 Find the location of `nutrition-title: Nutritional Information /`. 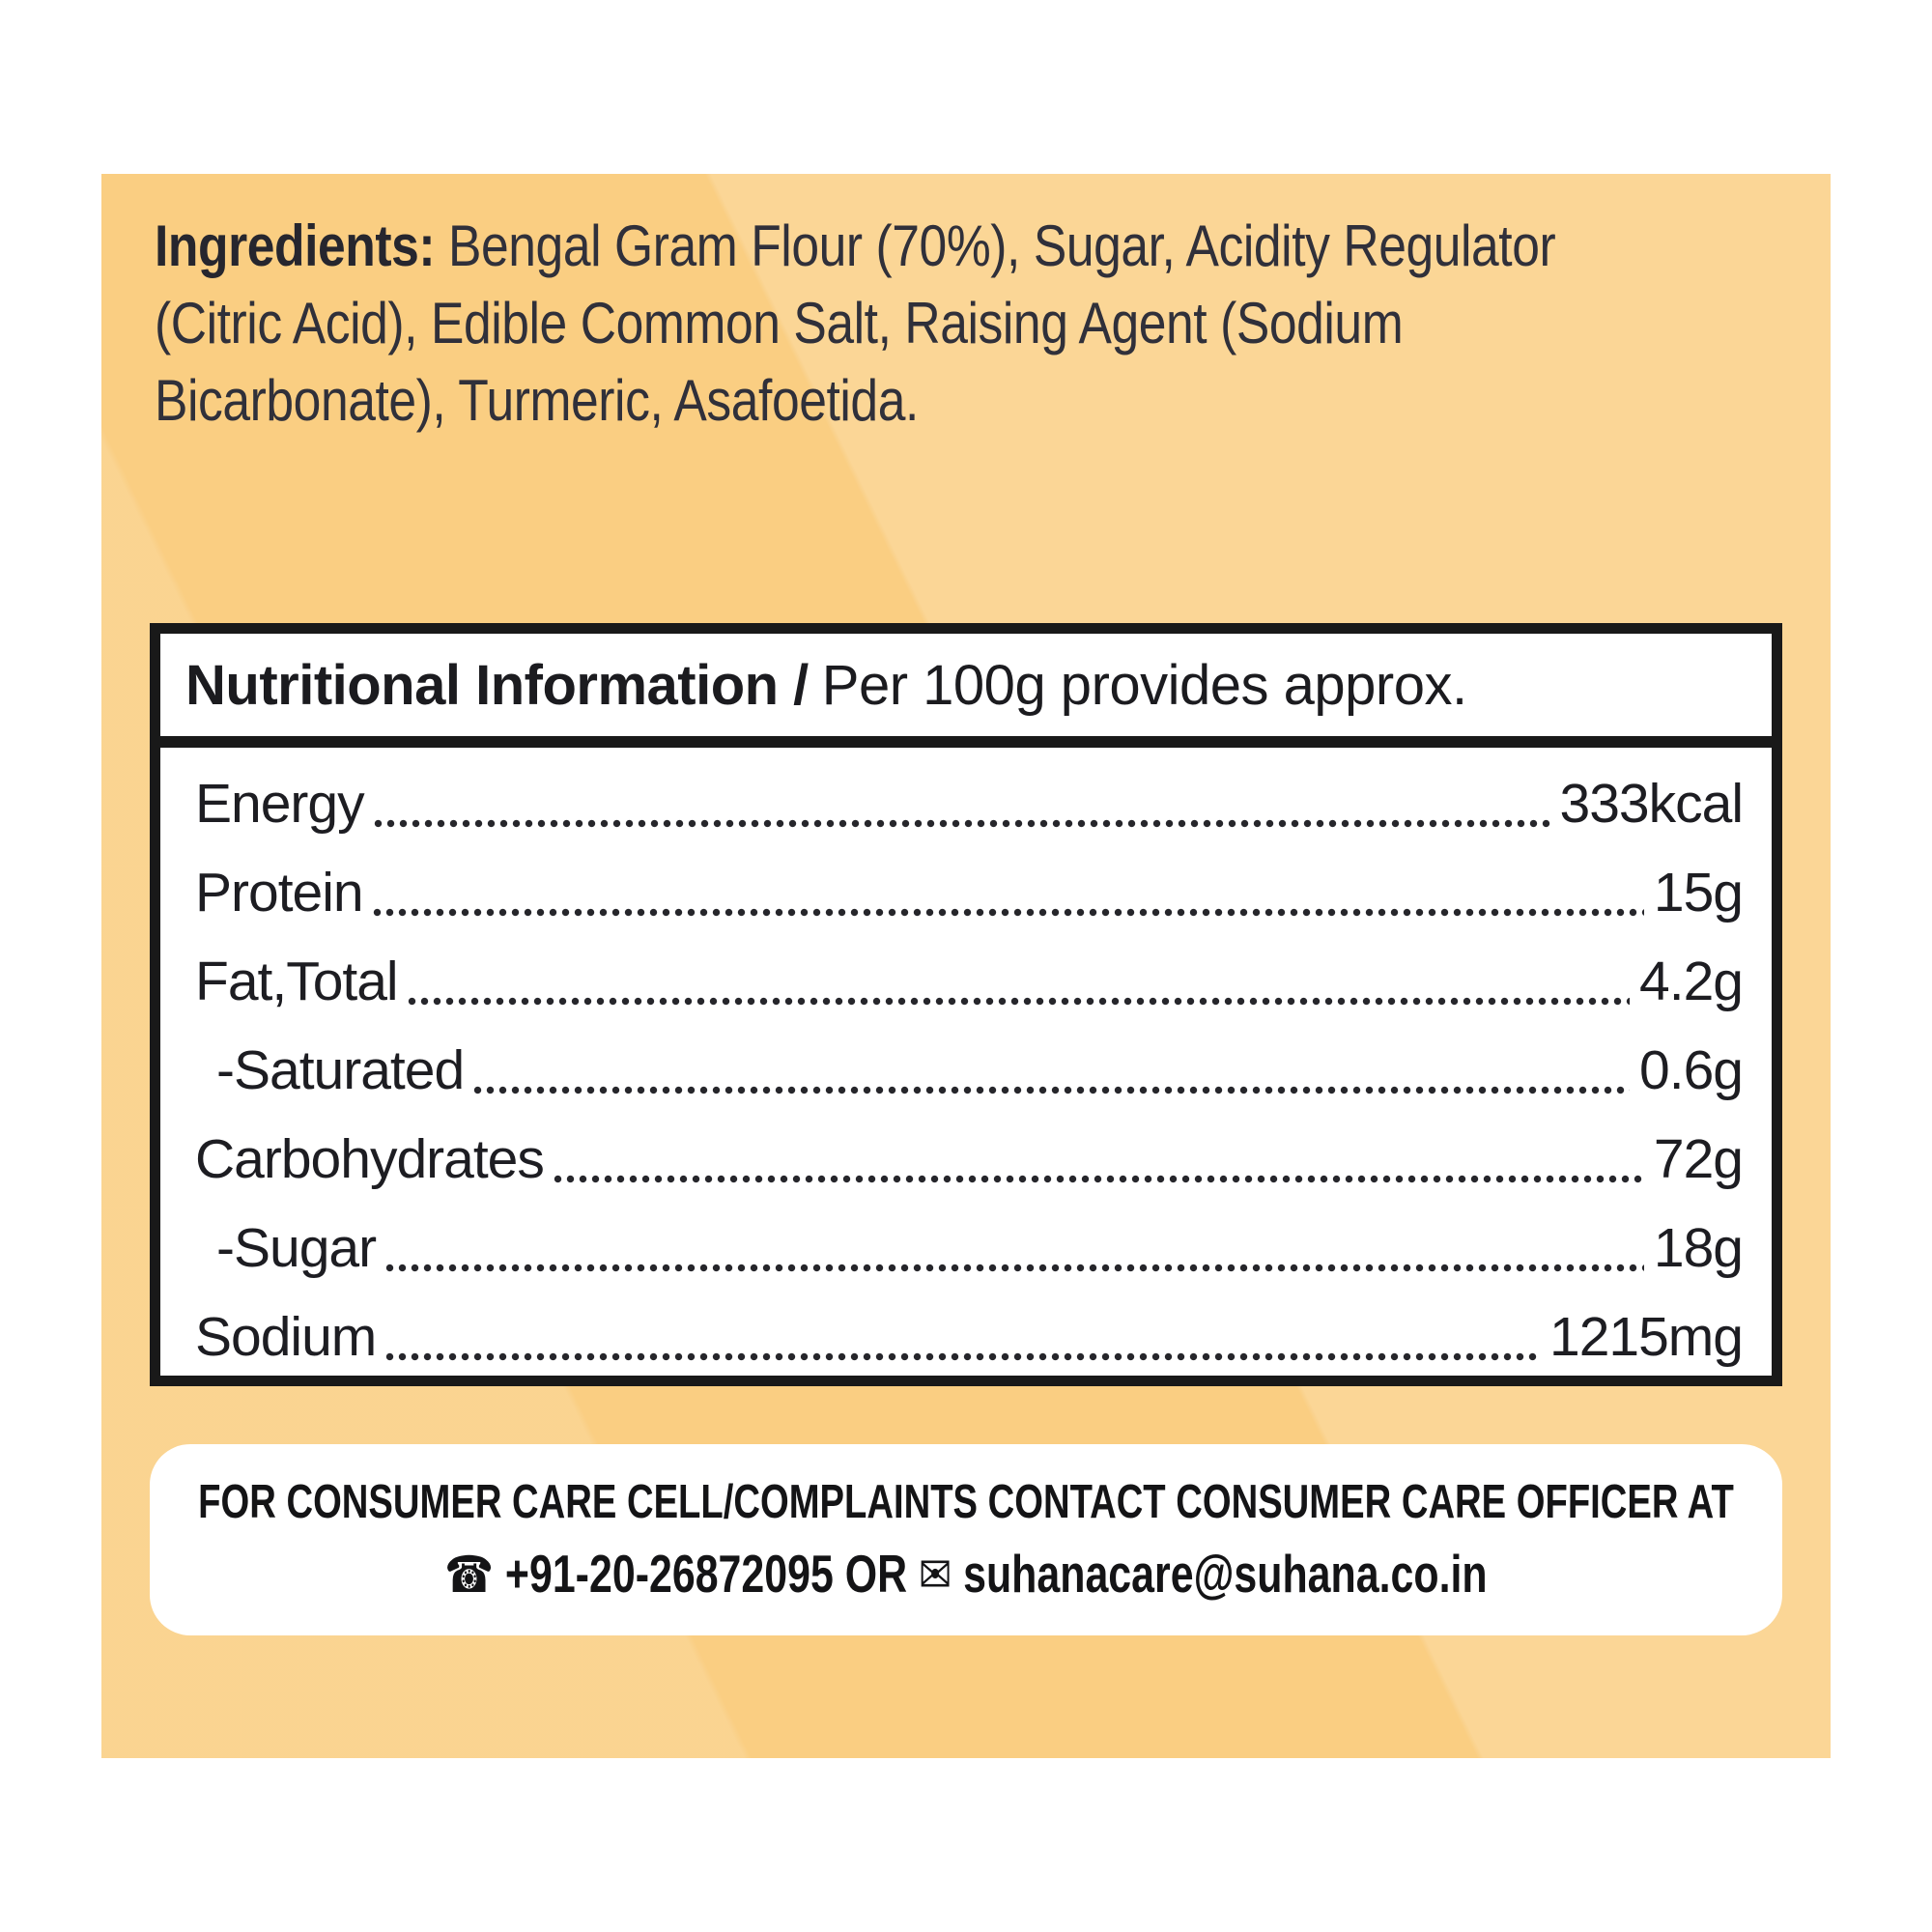

nutrition-title: Nutritional Information / is located at coordinates (497, 685).